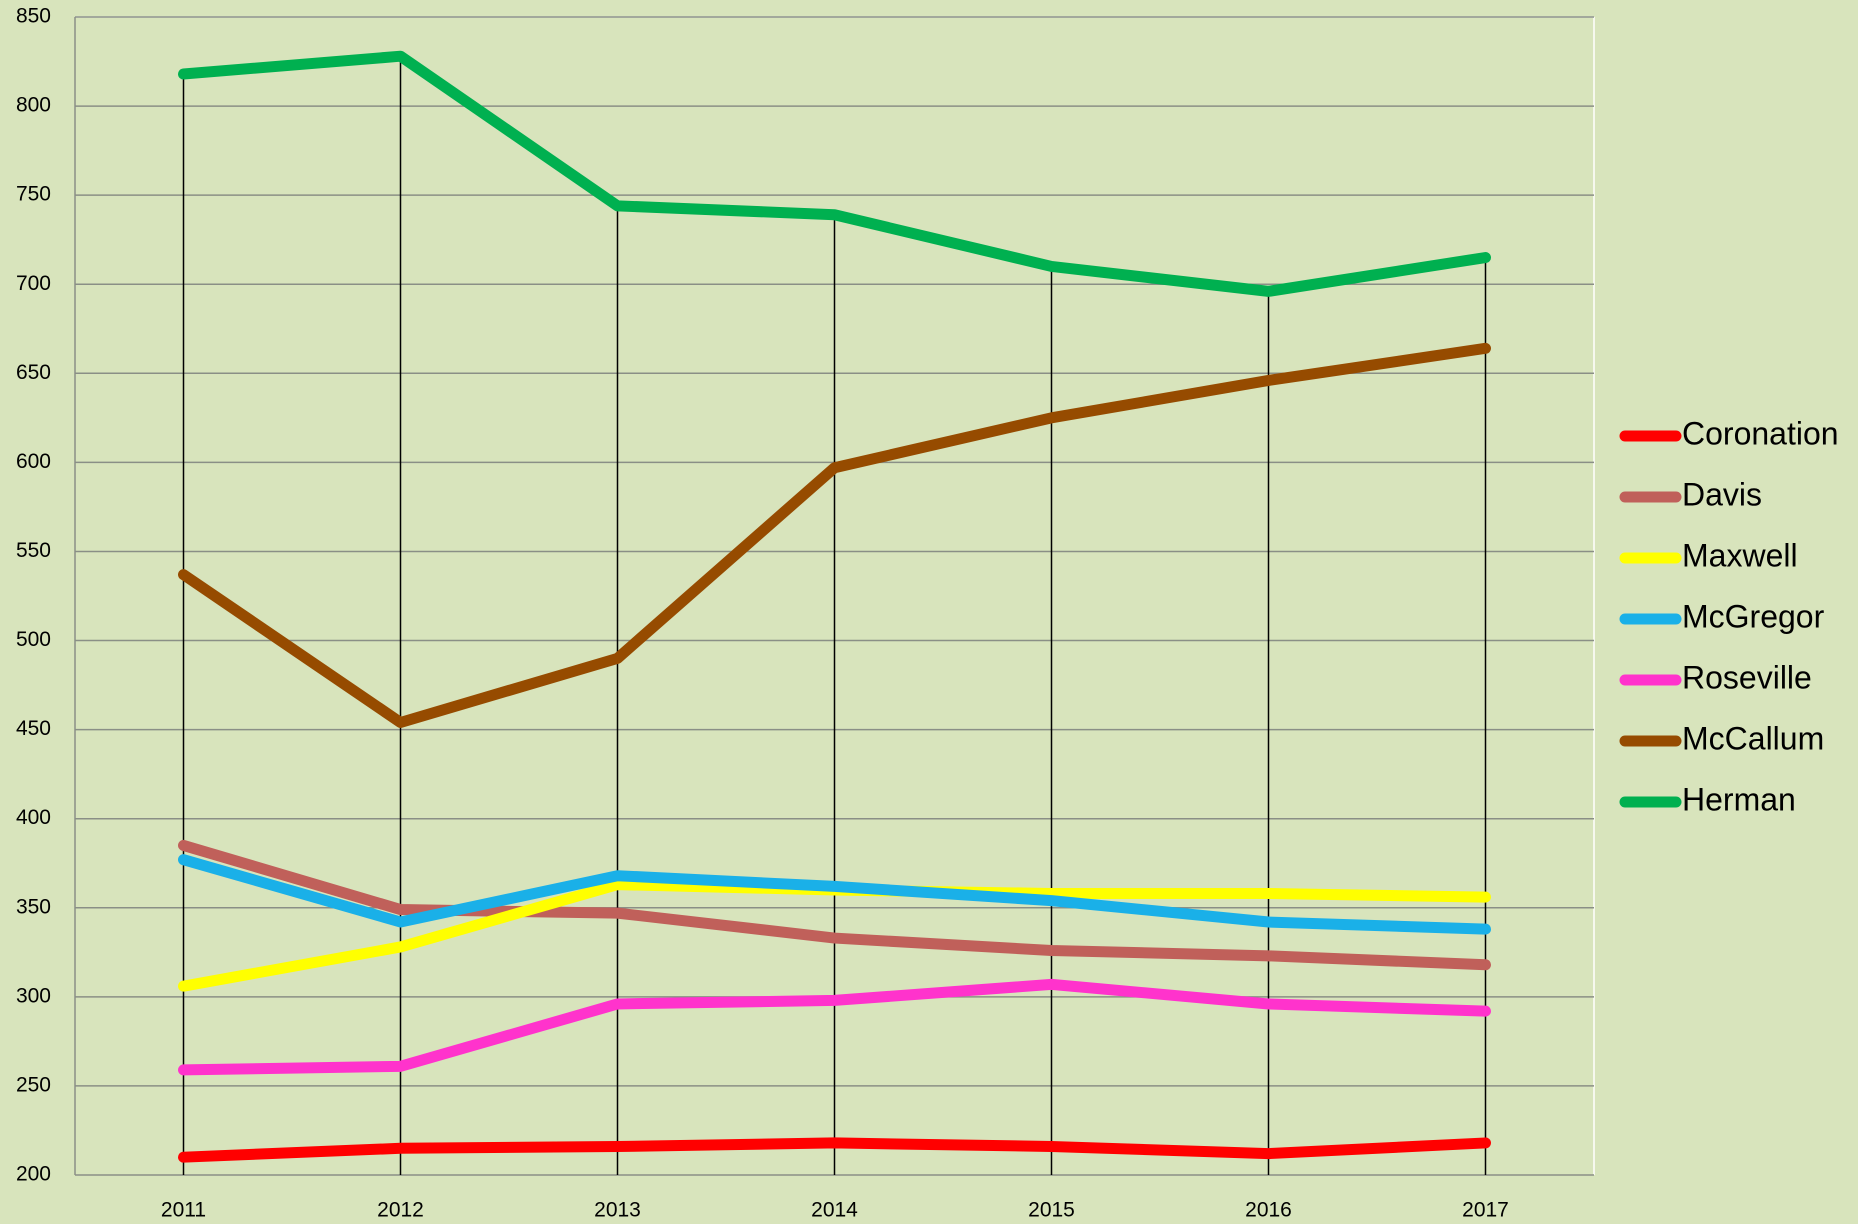 The image size is (1858, 1224). Describe the element at coordinates (33, 372) in the screenshot. I see `y-tick-label: 650` at that location.